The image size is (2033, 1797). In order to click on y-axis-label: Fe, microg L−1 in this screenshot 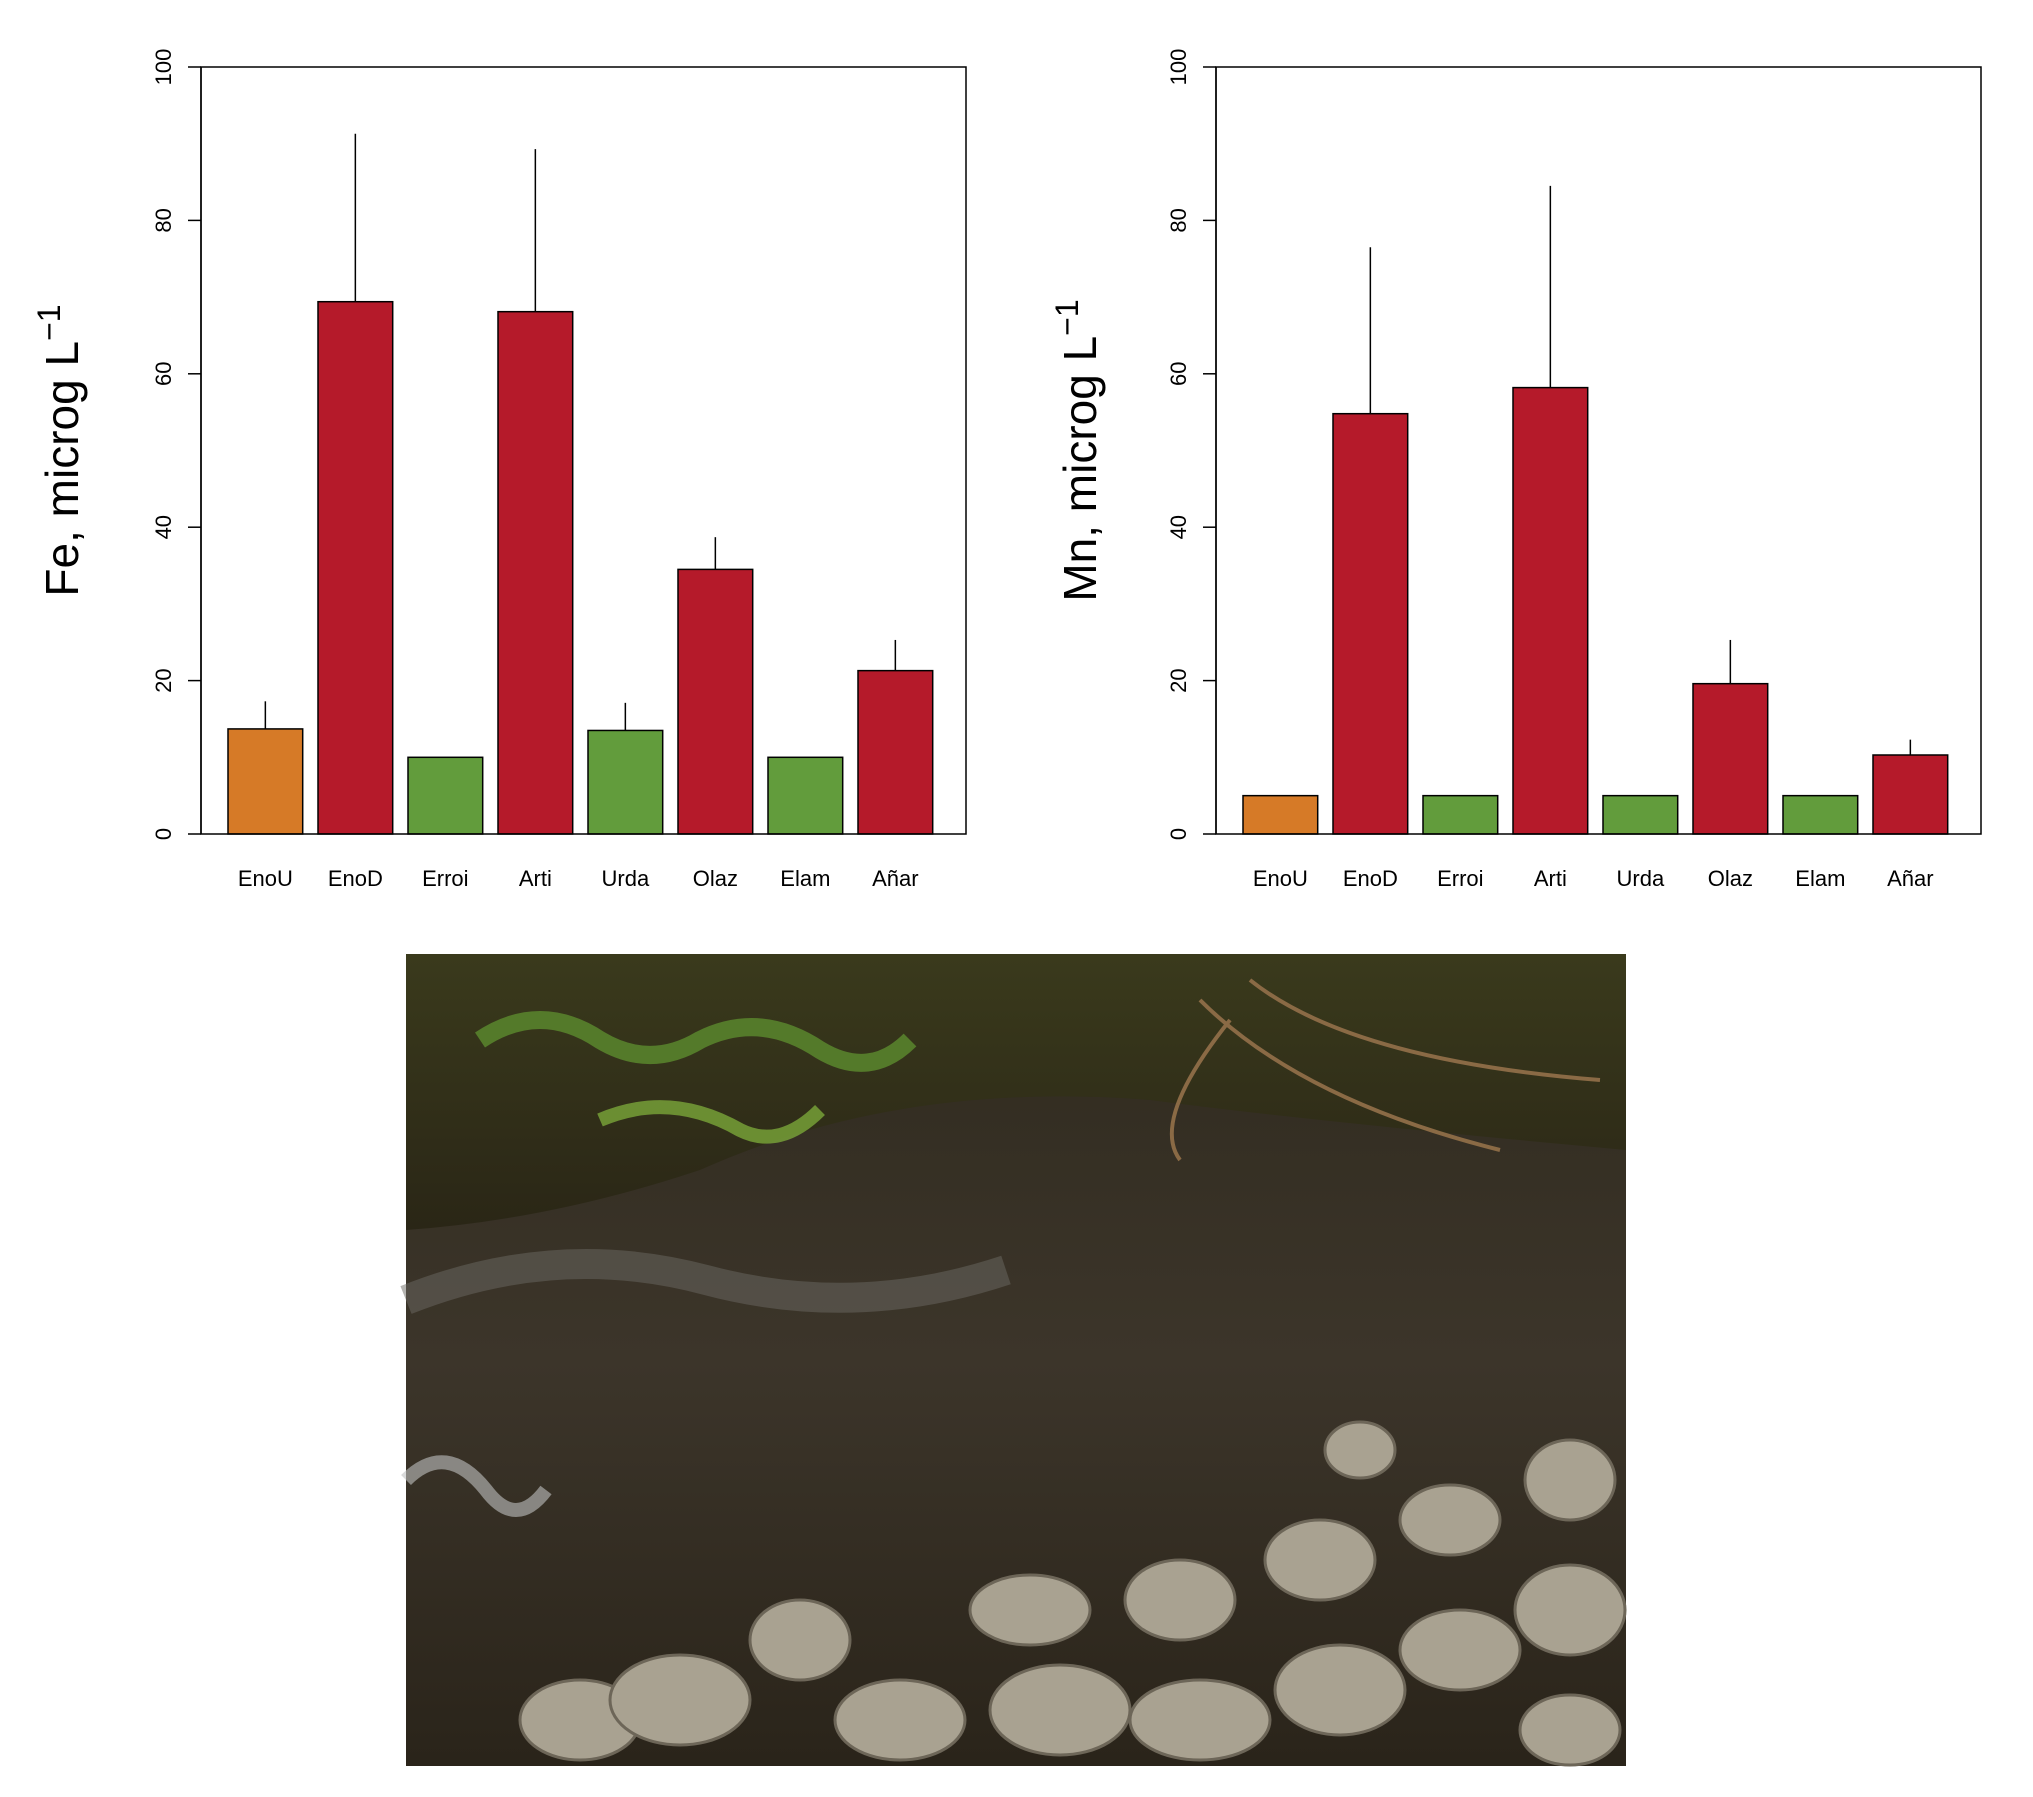, I will do `click(59, 450)`.